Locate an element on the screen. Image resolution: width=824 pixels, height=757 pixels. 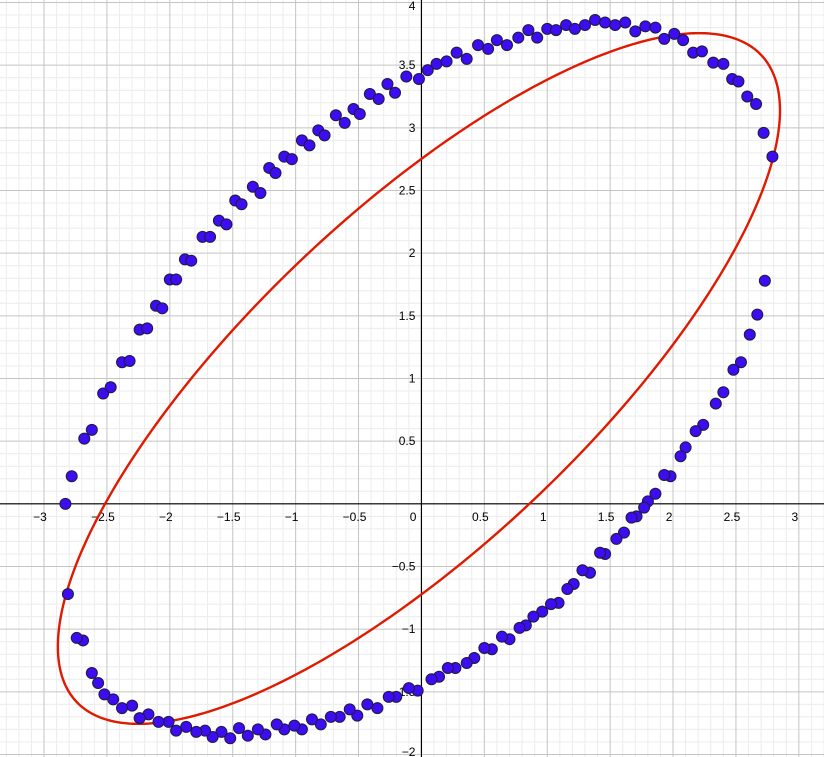
x-tick-label: −1.5 is located at coordinates (229, 517).